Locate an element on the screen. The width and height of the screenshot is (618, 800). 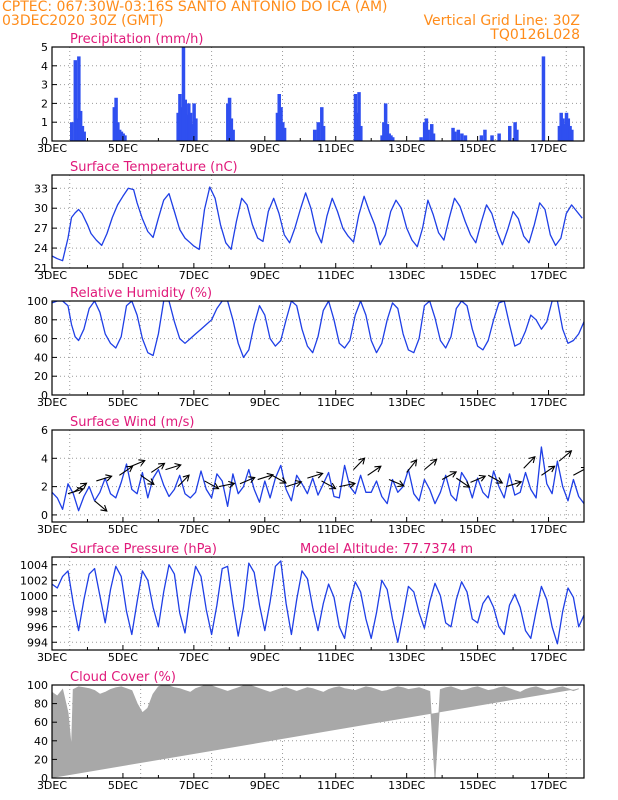
pressure-xtick-label: 11DEC is located at coordinates (335, 657).